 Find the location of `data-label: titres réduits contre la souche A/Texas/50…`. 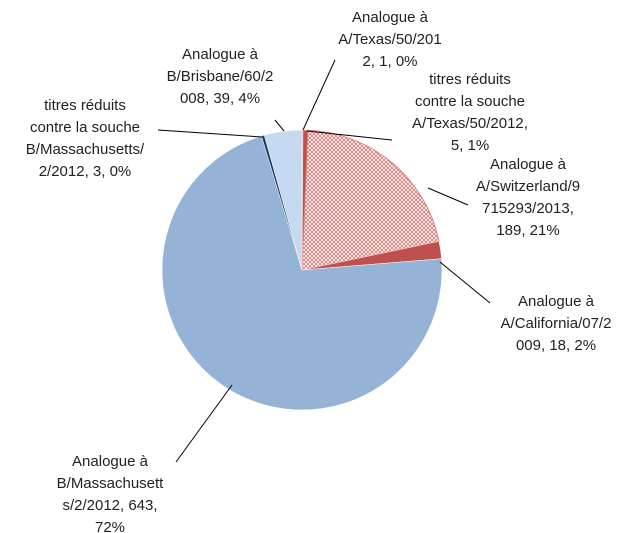

data-label: titres réduits contre la souche A/Texas/50… is located at coordinates (470, 112).